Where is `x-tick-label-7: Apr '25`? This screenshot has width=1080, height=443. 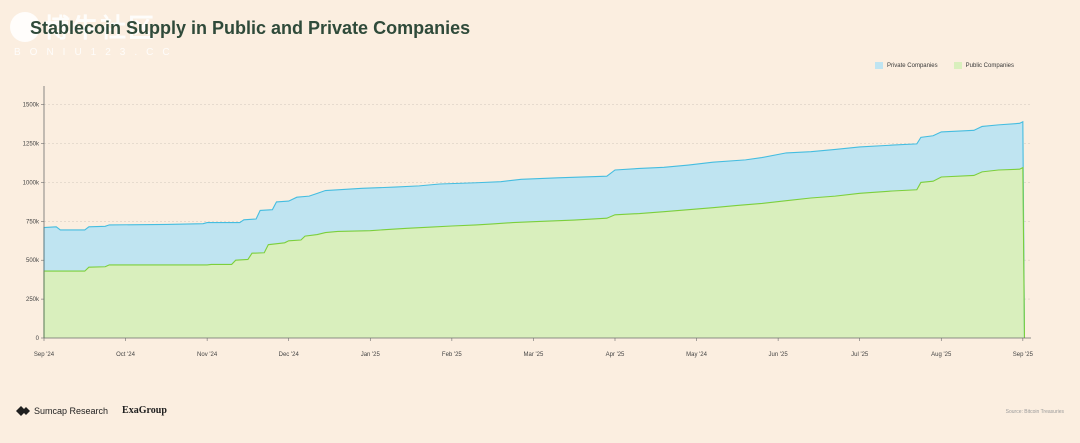
x-tick-label-7: Apr '25 is located at coordinates (615, 355).